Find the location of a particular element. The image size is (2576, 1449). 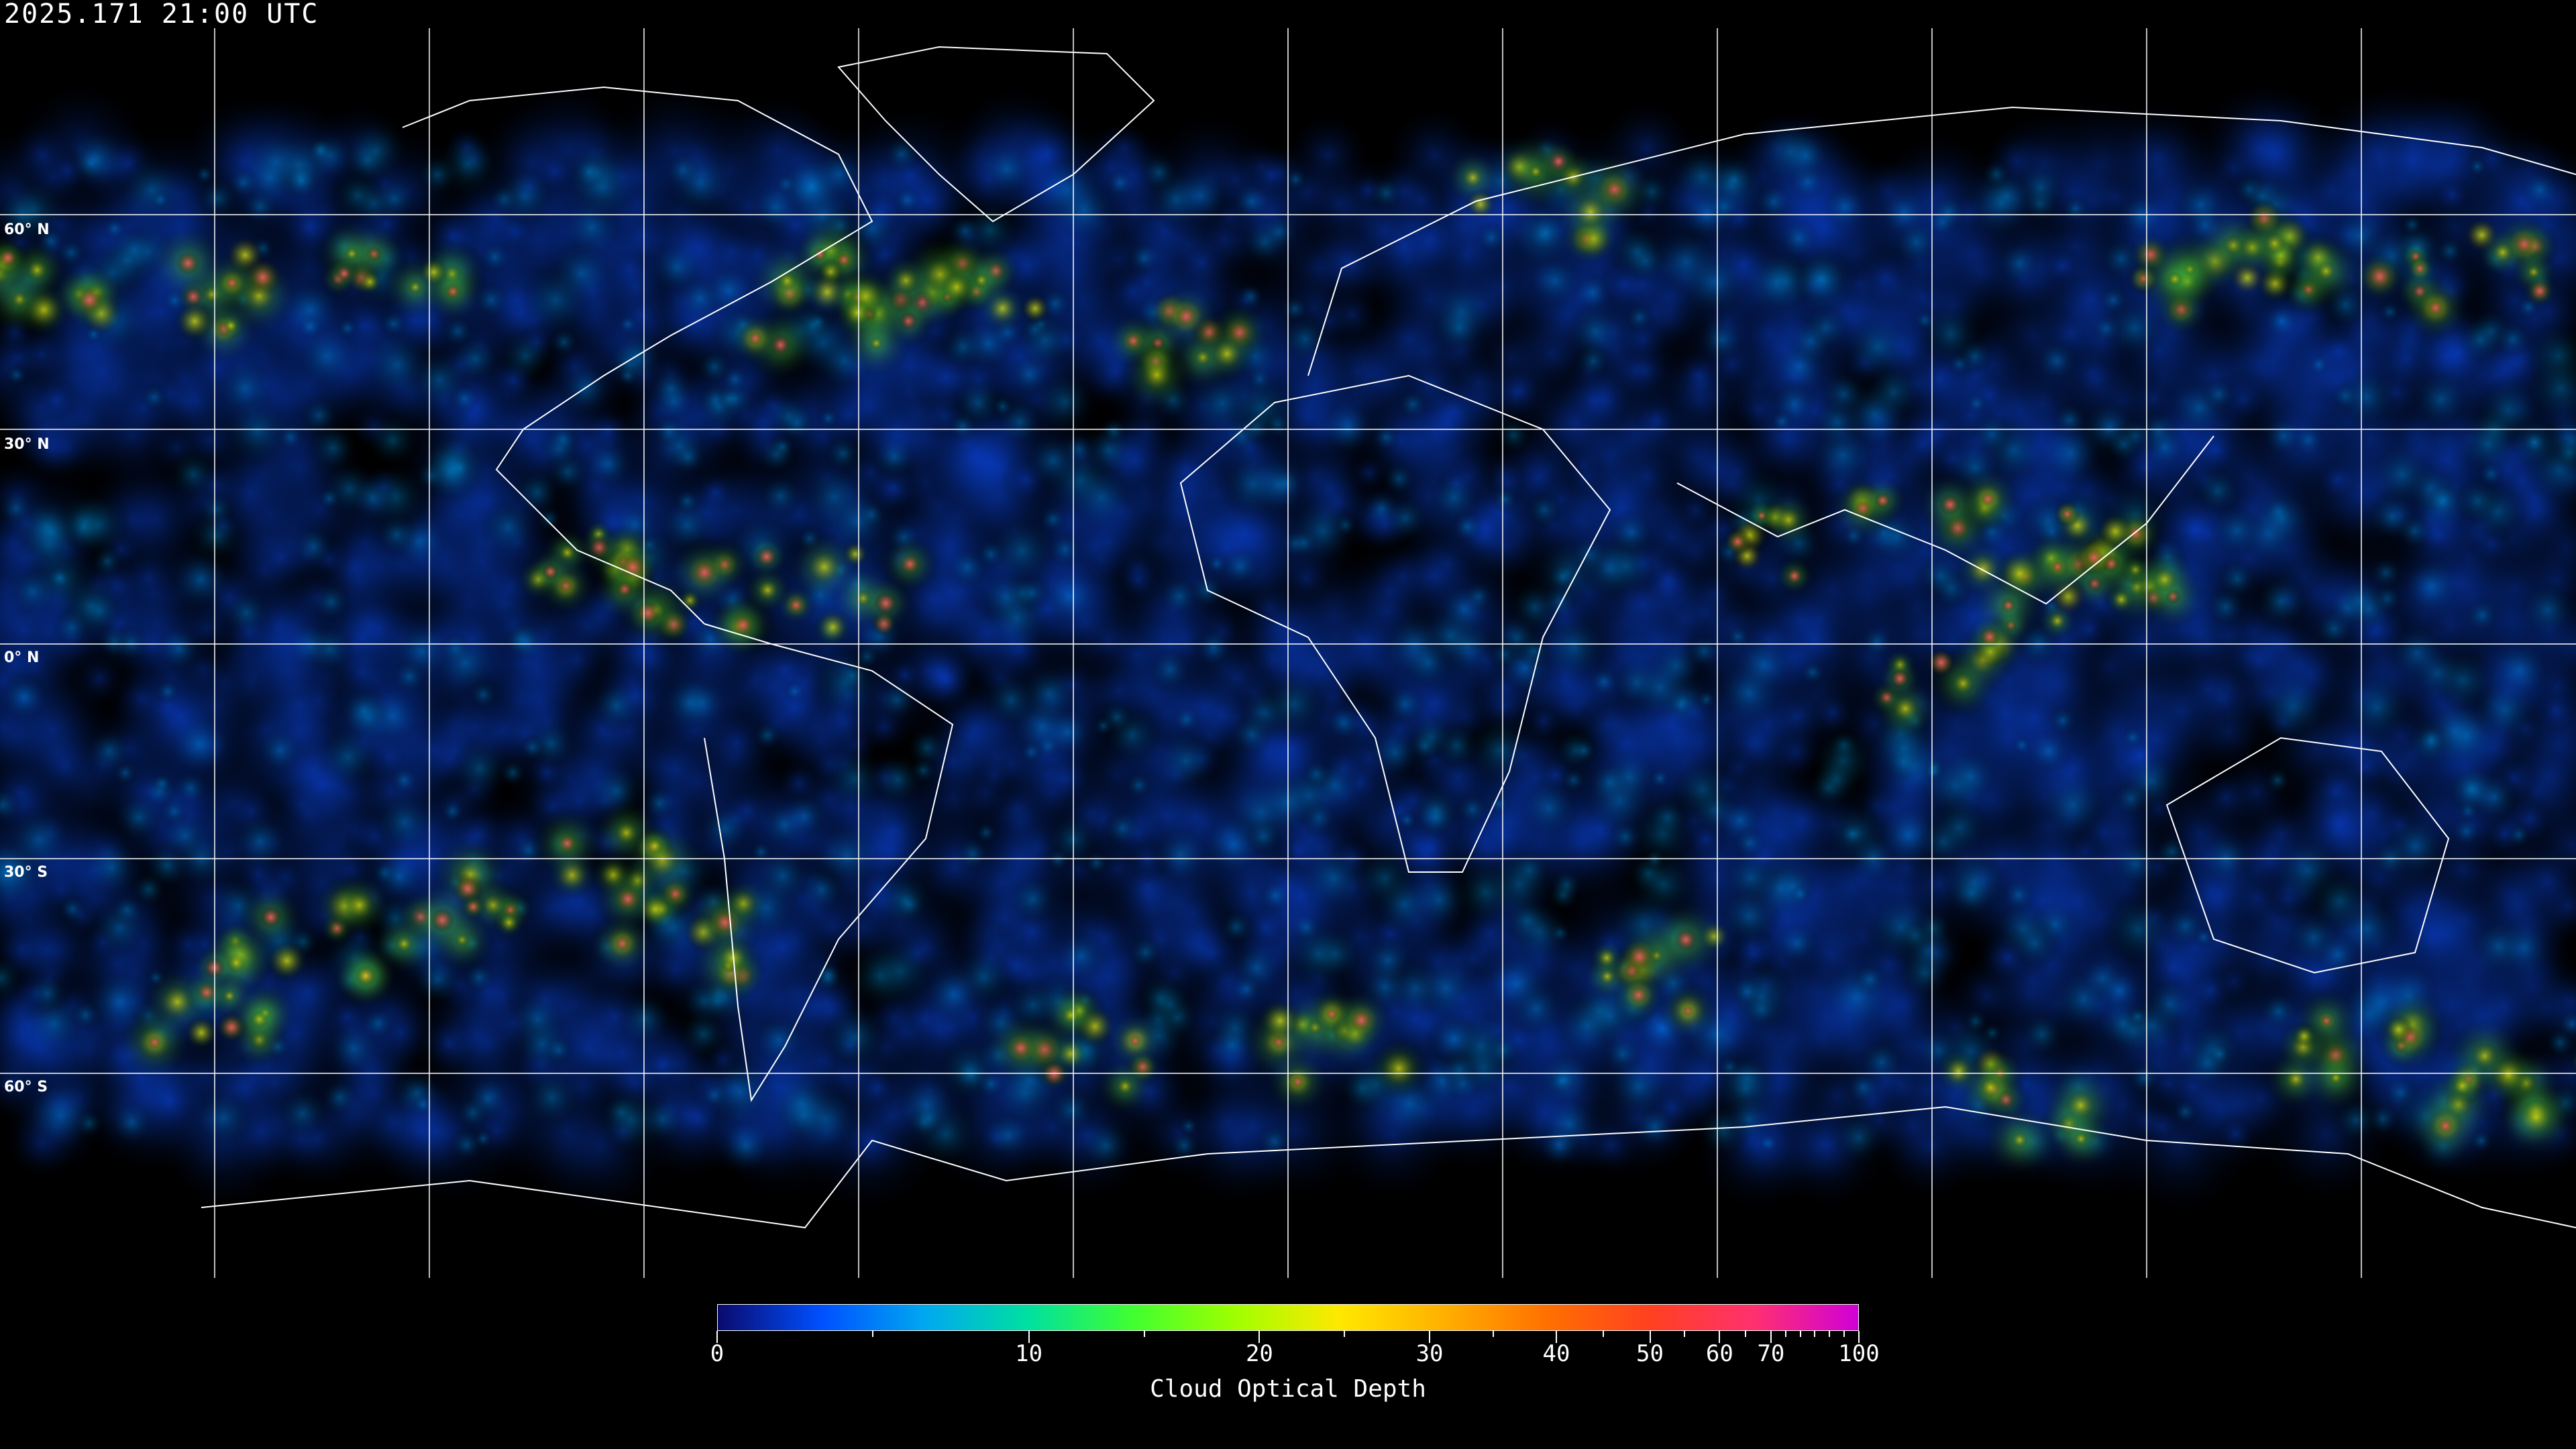

colorbar-tick-label: 100 is located at coordinates (1859, 1353).